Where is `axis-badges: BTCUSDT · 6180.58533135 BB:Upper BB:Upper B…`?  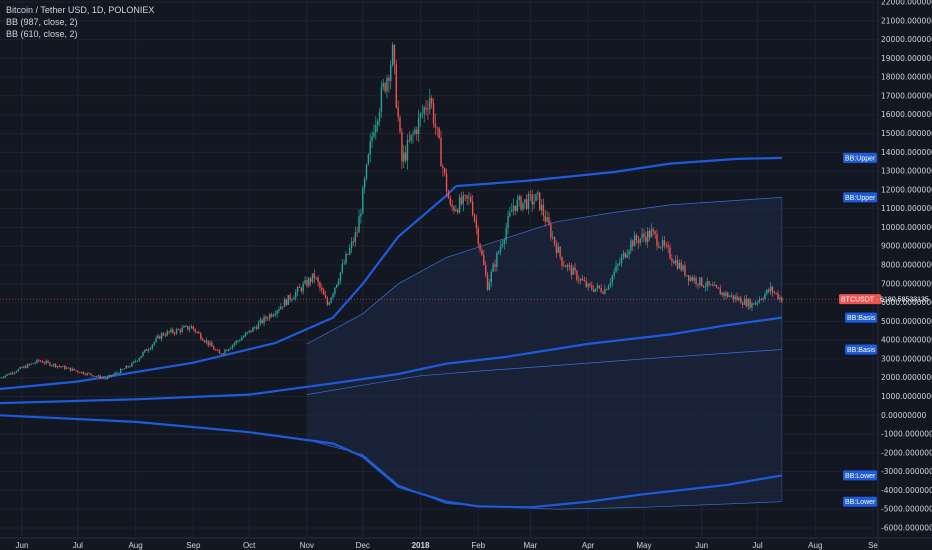 axis-badges: BTCUSDT · 6180.58533135 BB:Upper BB:Upper B… is located at coordinates (884, 329).